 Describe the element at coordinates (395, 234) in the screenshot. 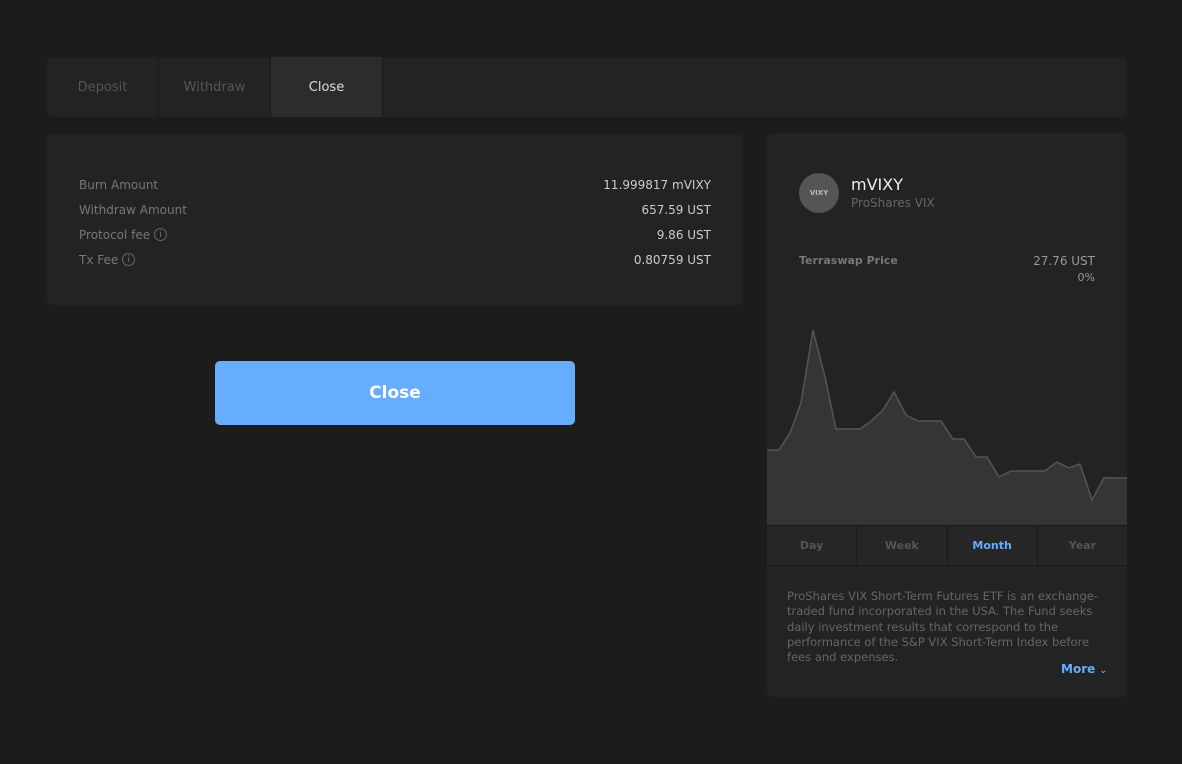

I see `protocol-fee-row: Protocol fee i 9.86 UST` at that location.